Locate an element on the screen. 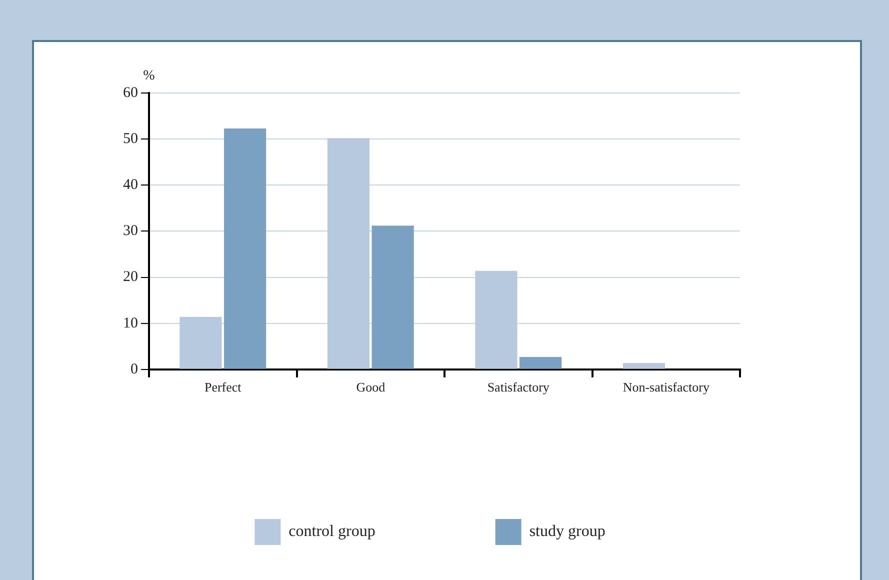 This screenshot has height=580, width=889. x-tick-label: Satisfactory is located at coordinates (518, 387).